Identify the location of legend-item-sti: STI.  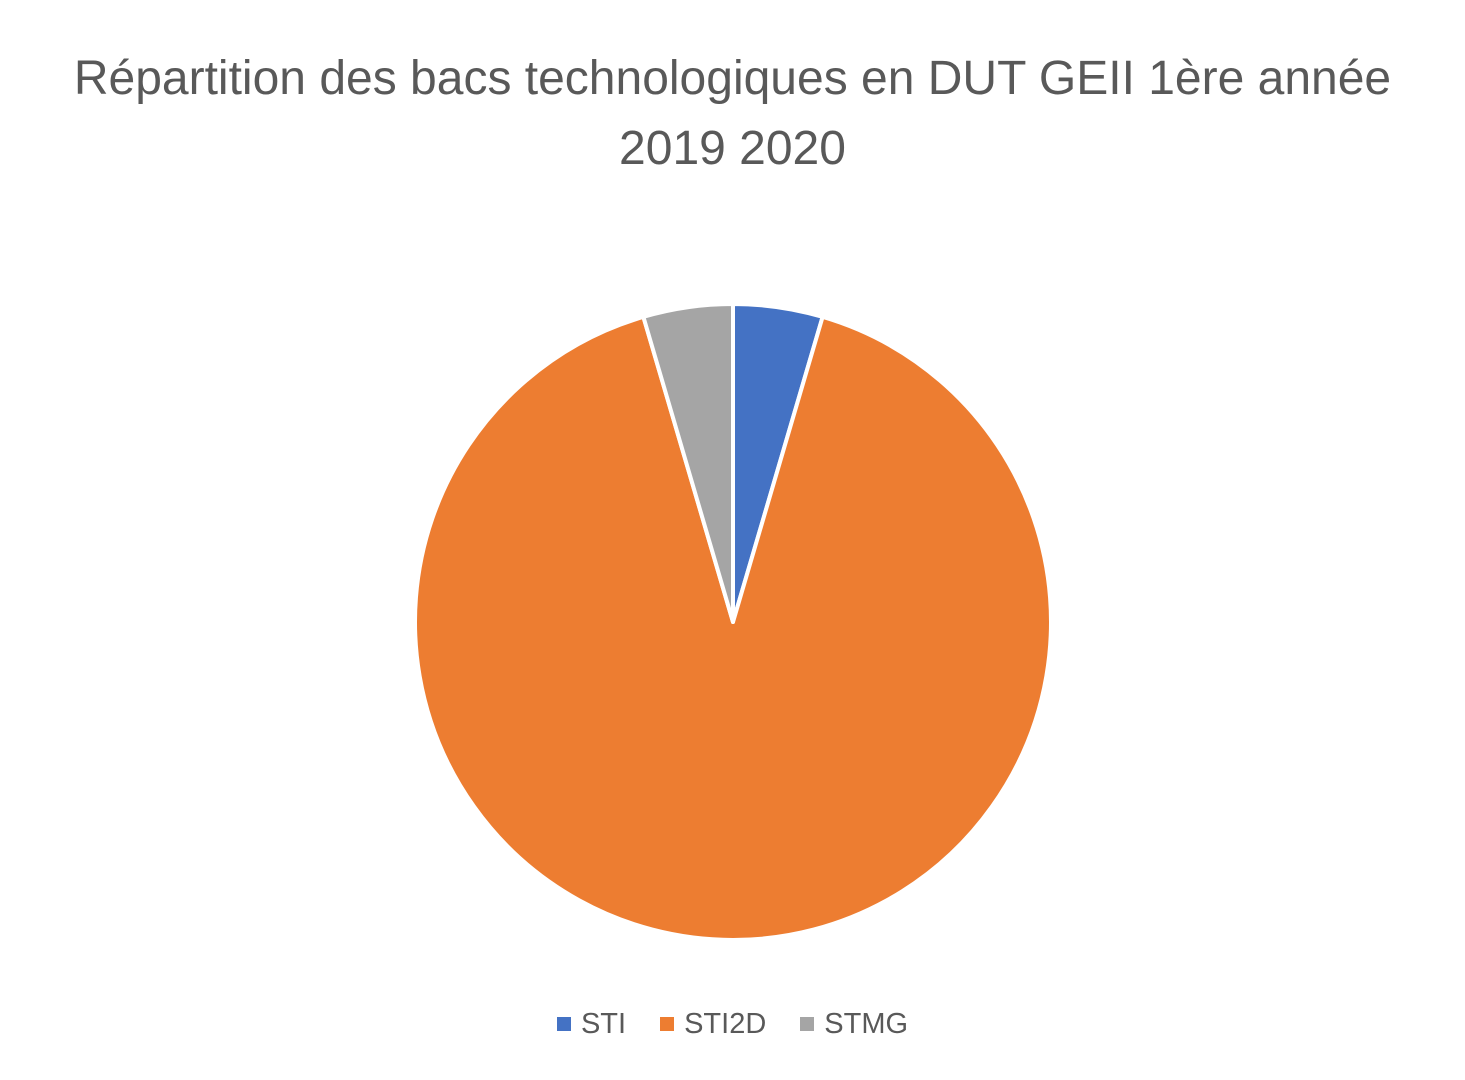
(591, 1024).